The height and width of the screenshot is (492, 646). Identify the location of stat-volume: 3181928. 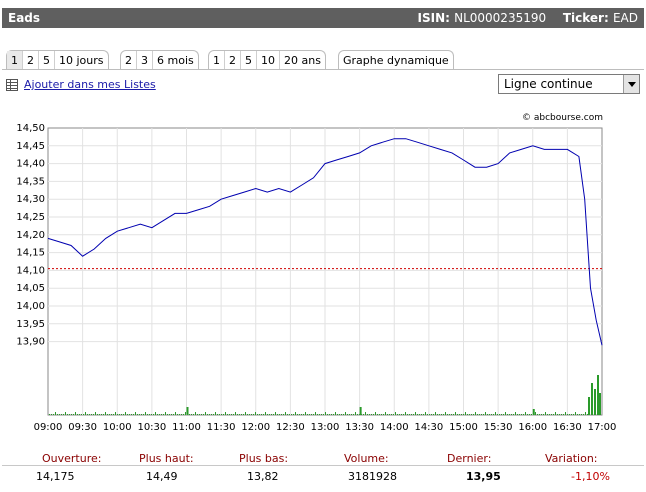
(372, 476).